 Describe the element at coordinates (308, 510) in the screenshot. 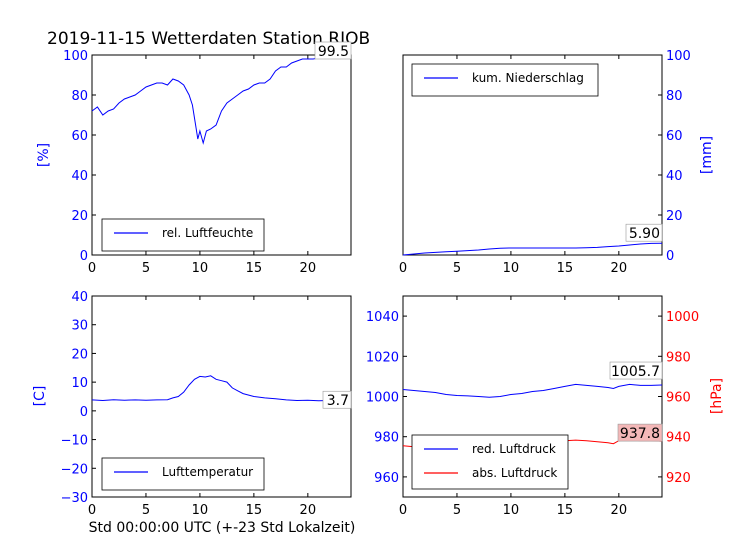

I see `temperature-xtick-label: 20` at that location.